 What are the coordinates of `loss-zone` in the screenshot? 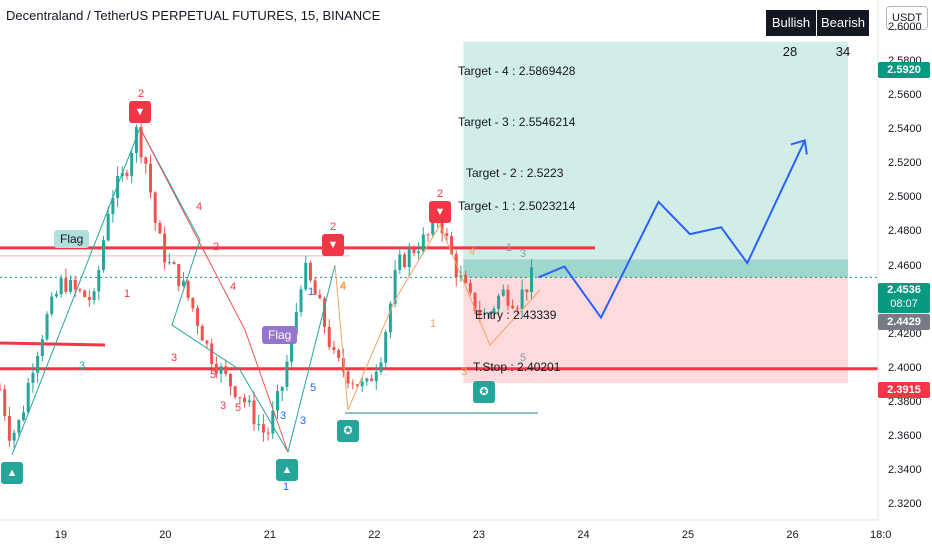 It's located at (655, 330).